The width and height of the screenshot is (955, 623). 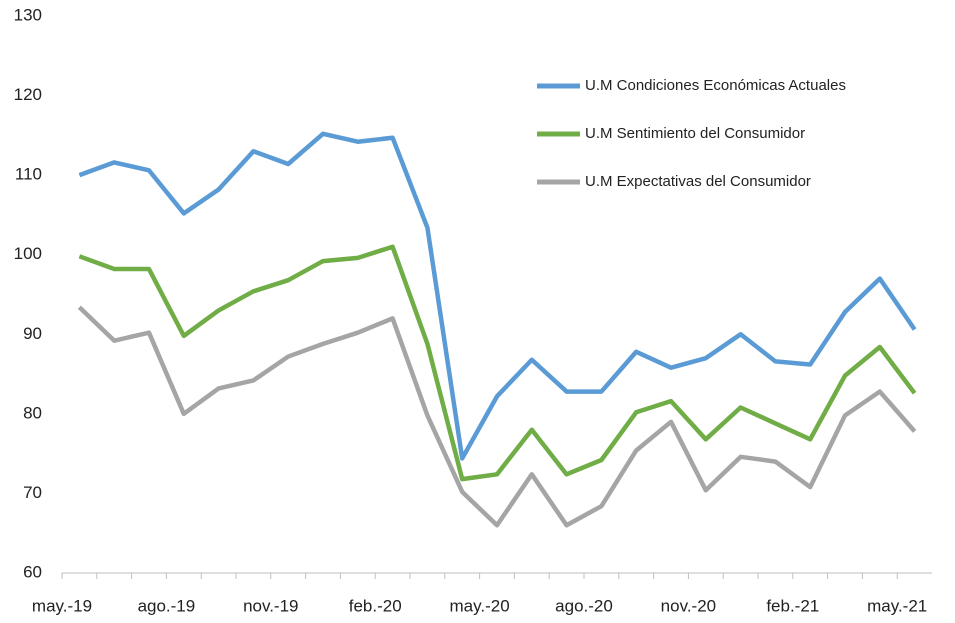 I want to click on legend-label: U.M Sentimiento del Consumidor, so click(x=695, y=133).